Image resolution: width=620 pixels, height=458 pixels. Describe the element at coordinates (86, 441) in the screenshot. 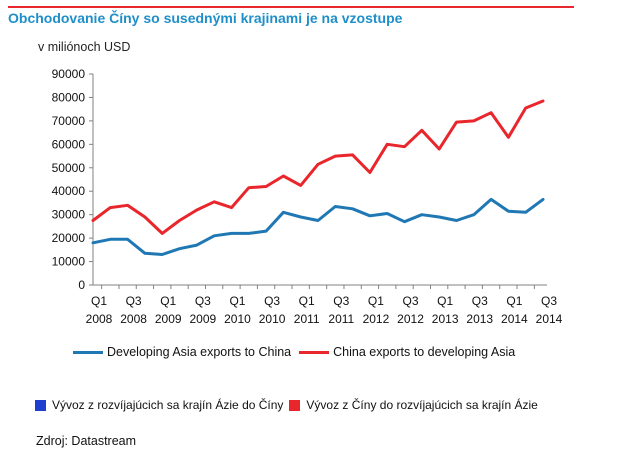

I see `source-note: Zdroj: Datastream` at that location.